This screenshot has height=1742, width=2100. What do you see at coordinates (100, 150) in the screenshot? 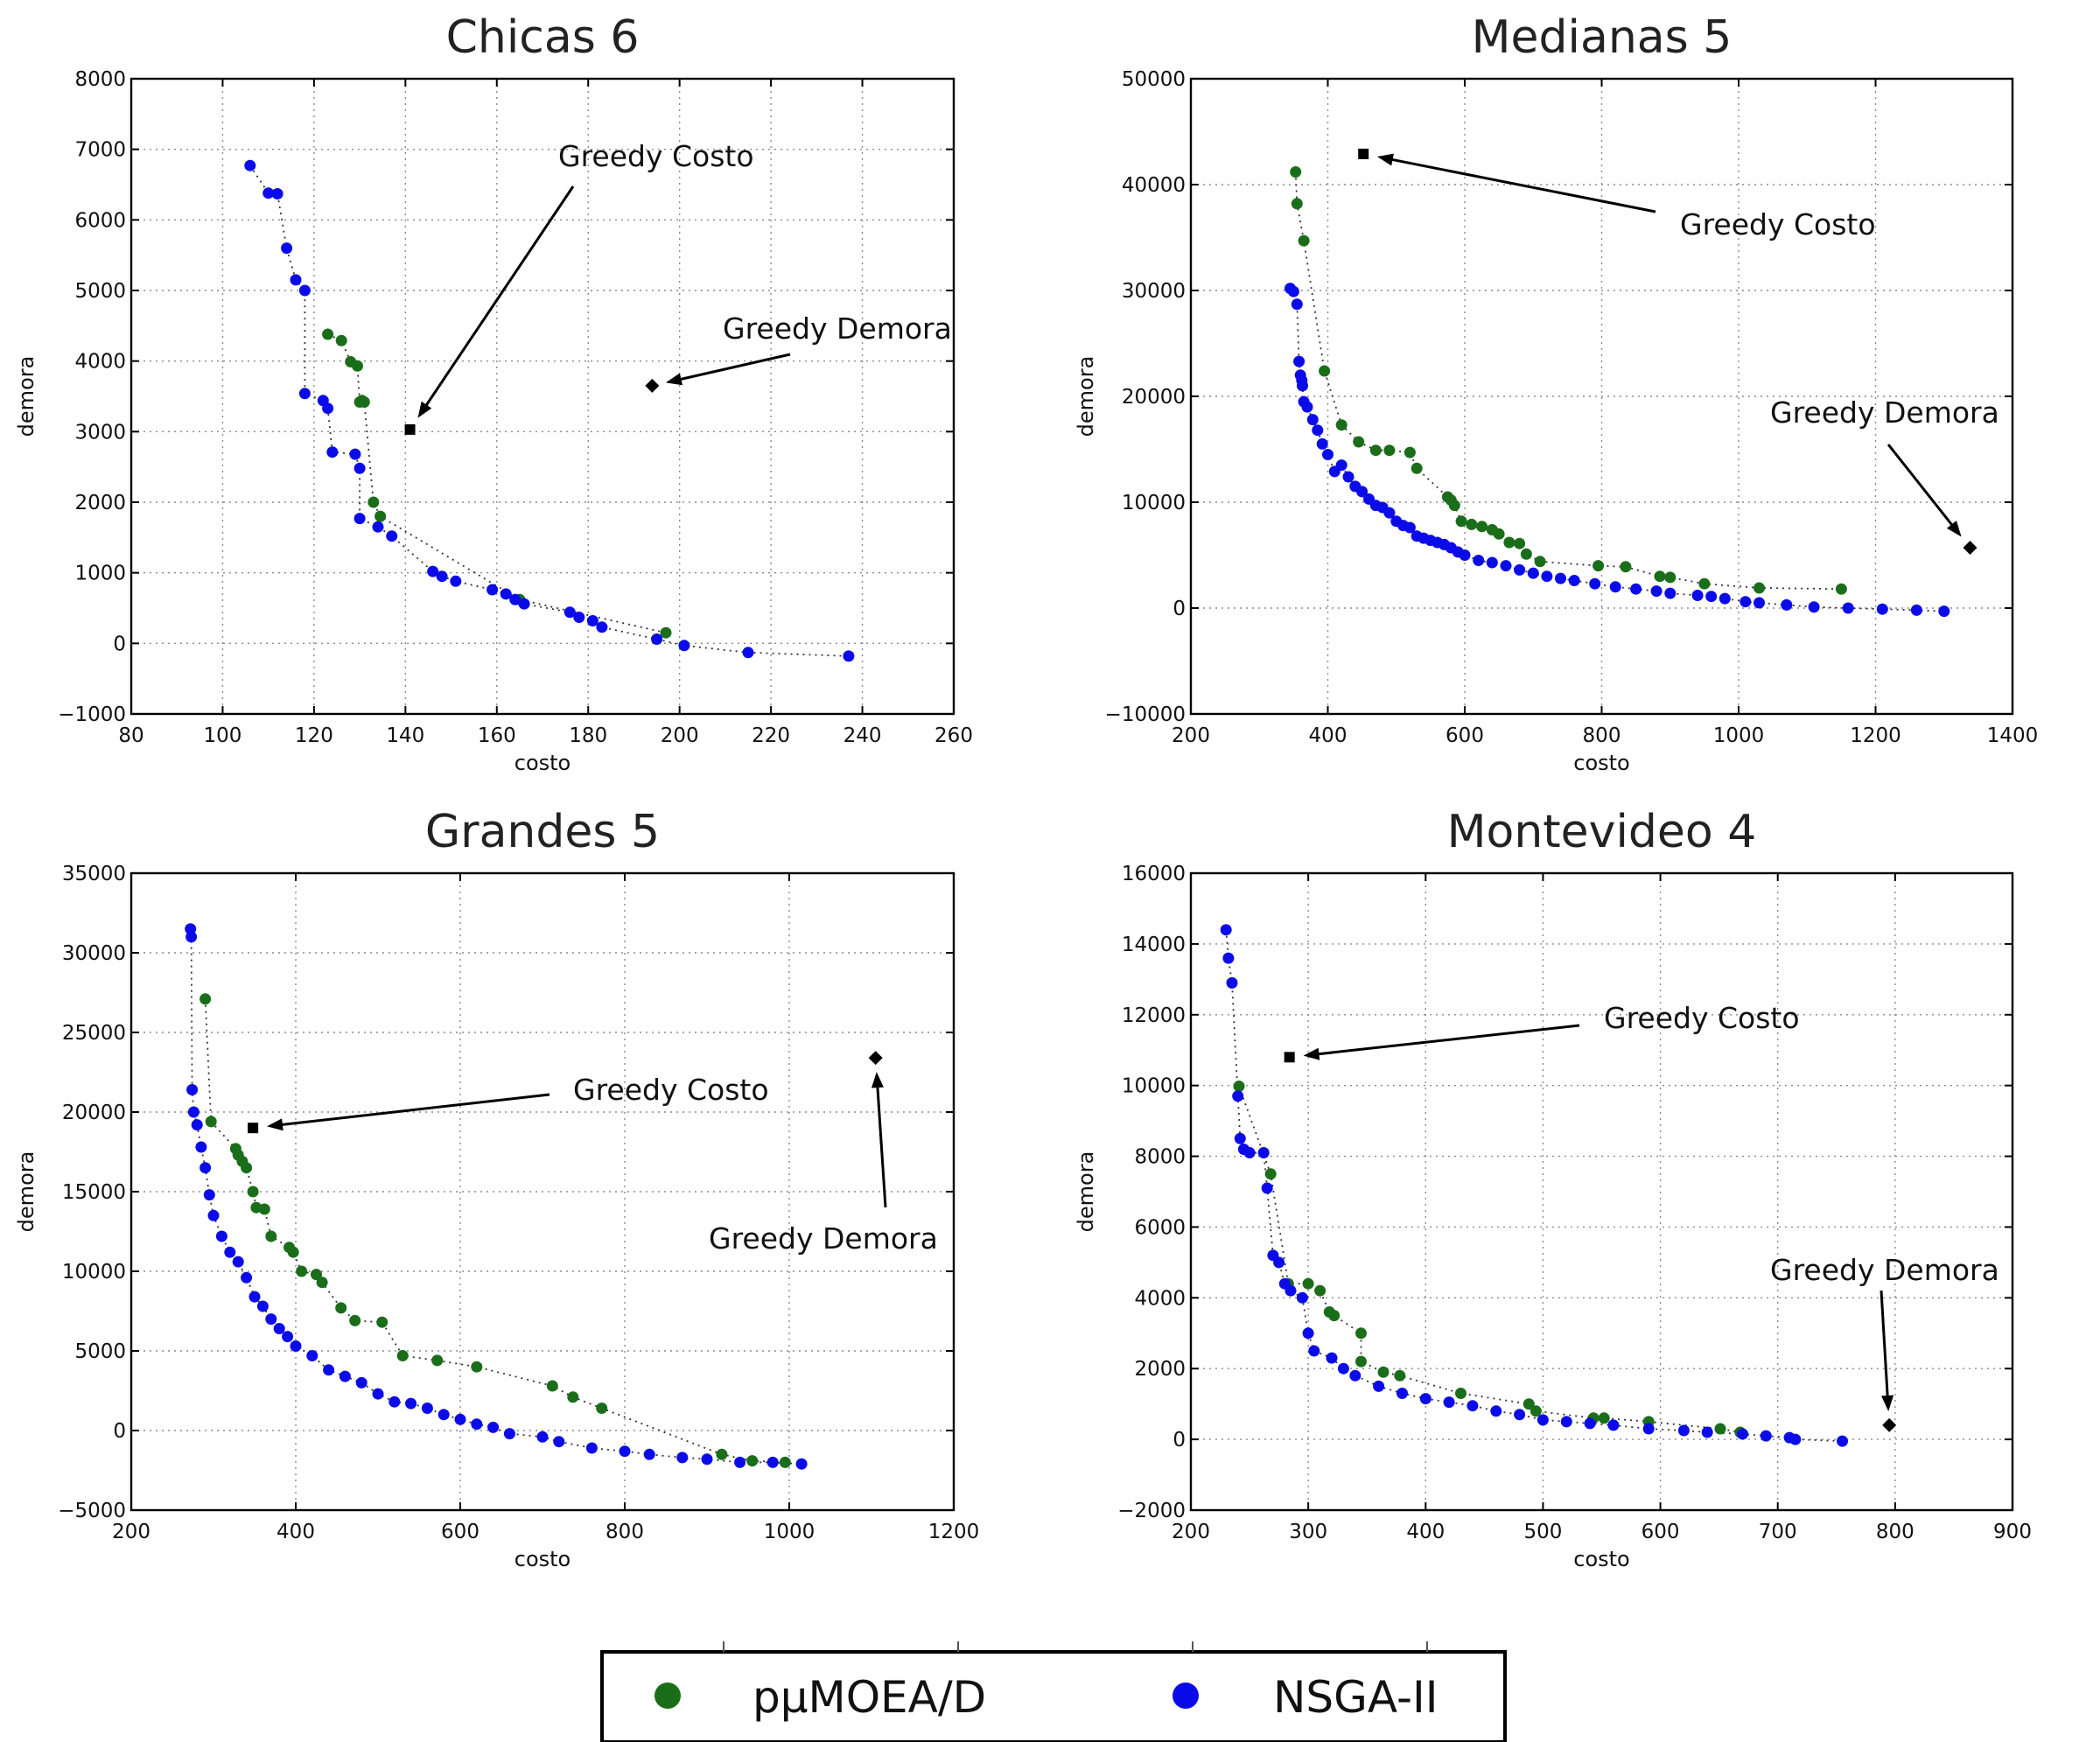
I see `y-tick-label: 7000` at bounding box center [100, 150].